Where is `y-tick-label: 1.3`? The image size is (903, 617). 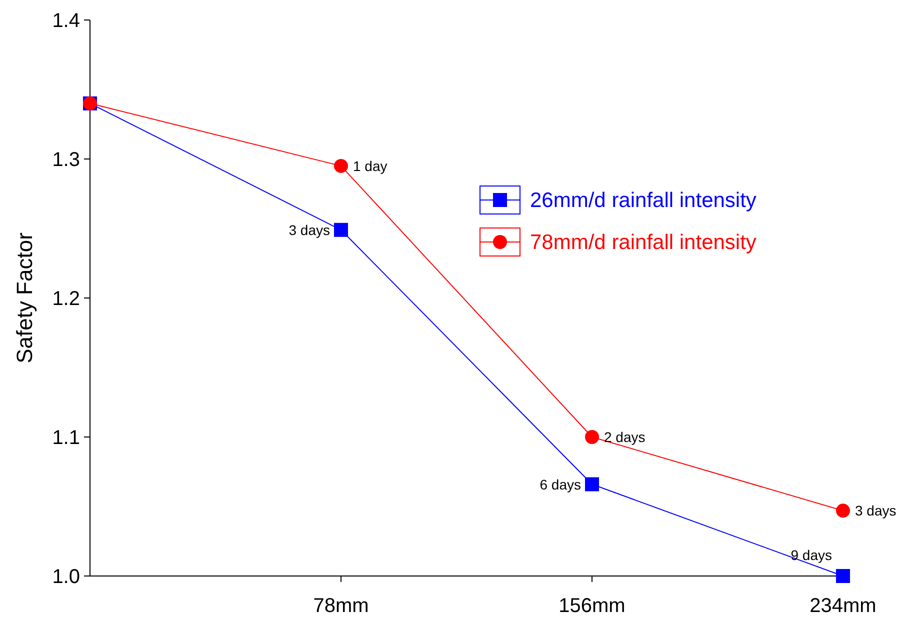
y-tick-label: 1.3 is located at coordinates (66, 160).